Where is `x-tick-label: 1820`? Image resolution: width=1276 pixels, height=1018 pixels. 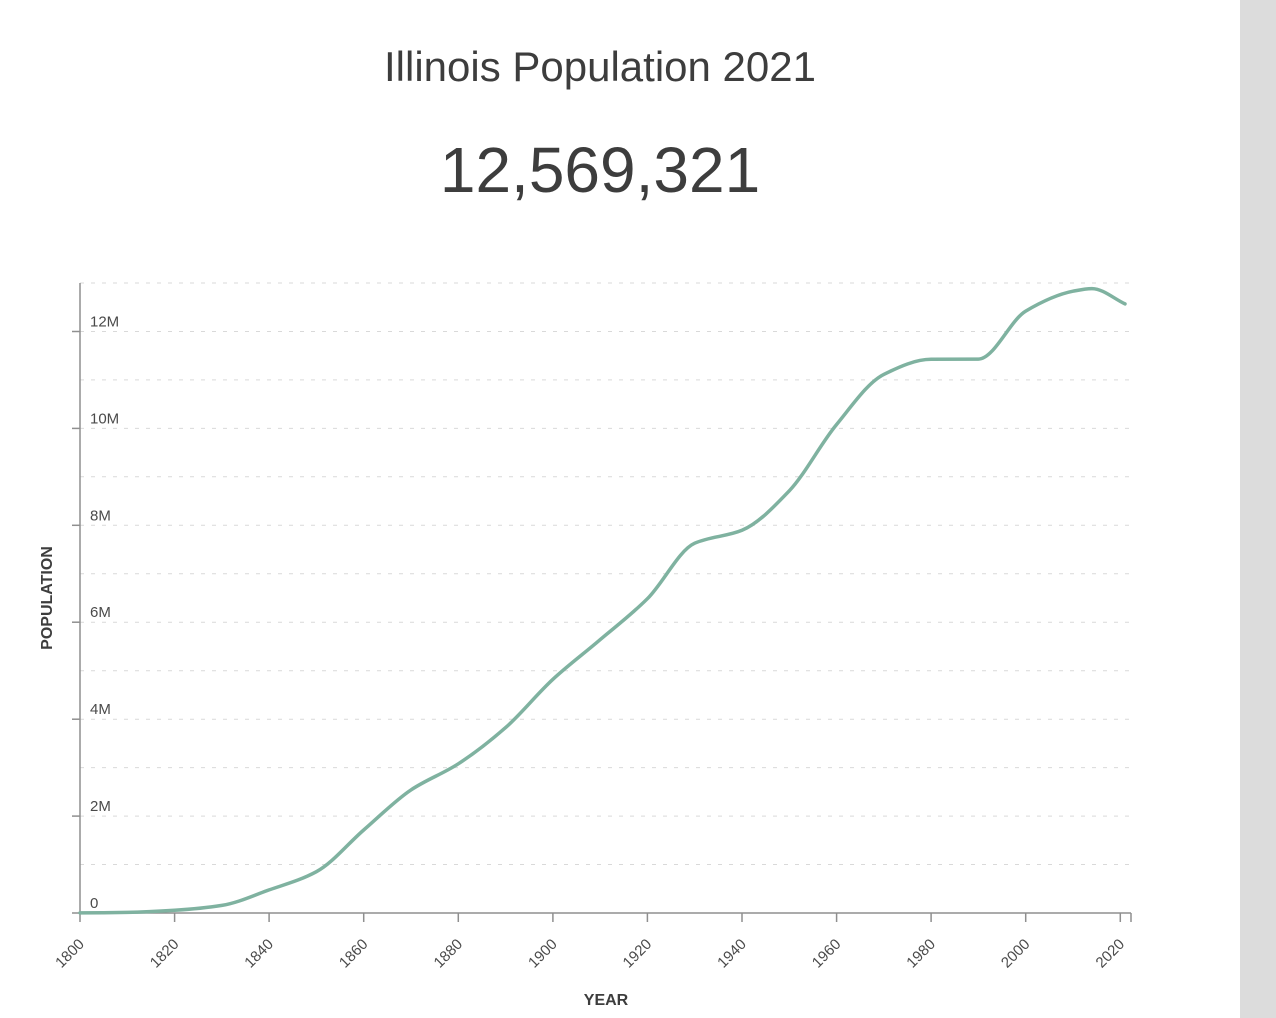 x-tick-label: 1820 is located at coordinates (165, 954).